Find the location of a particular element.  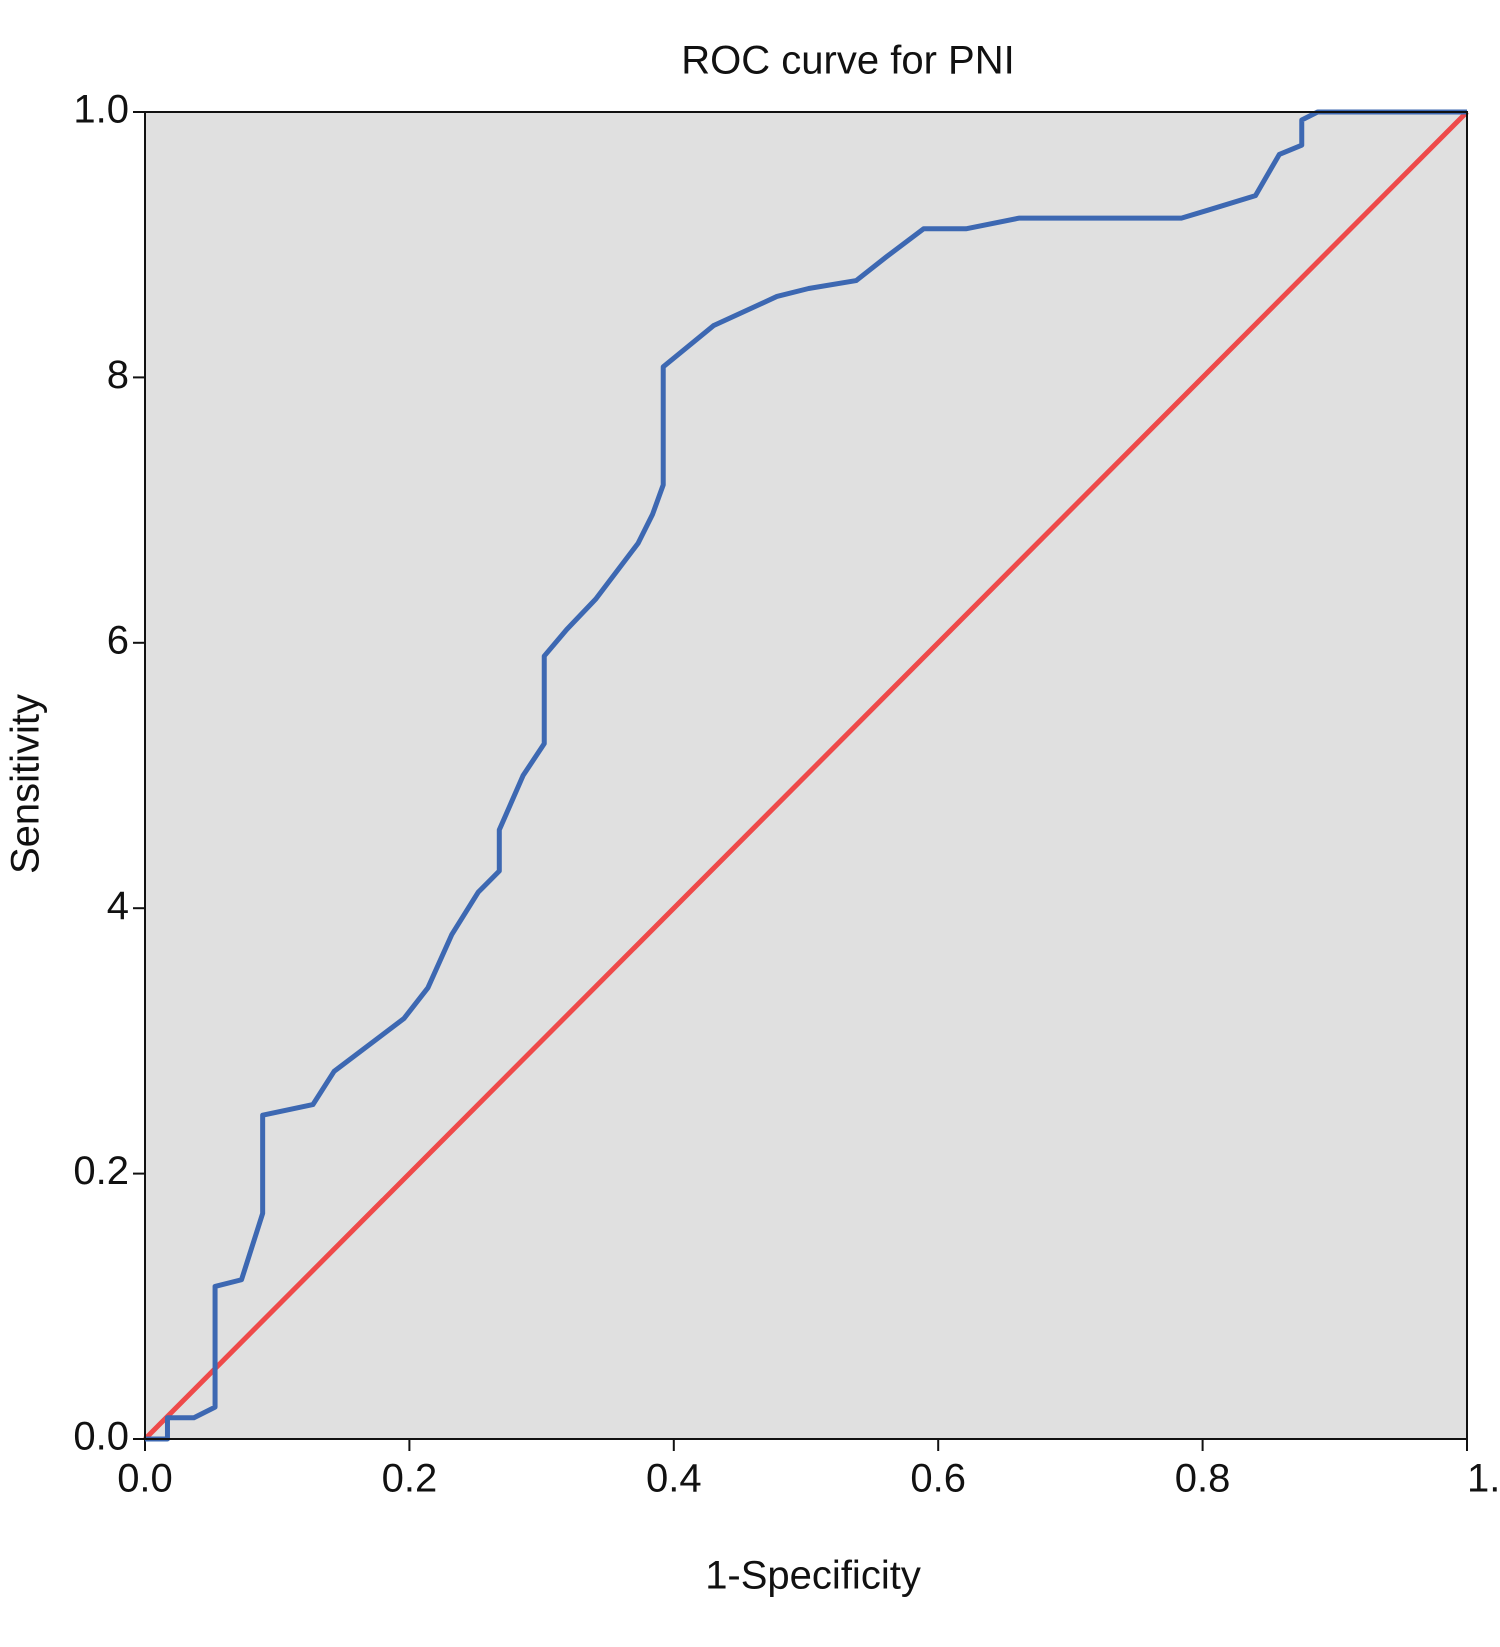

x-tick-label: 0.6 is located at coordinates (938, 1479).